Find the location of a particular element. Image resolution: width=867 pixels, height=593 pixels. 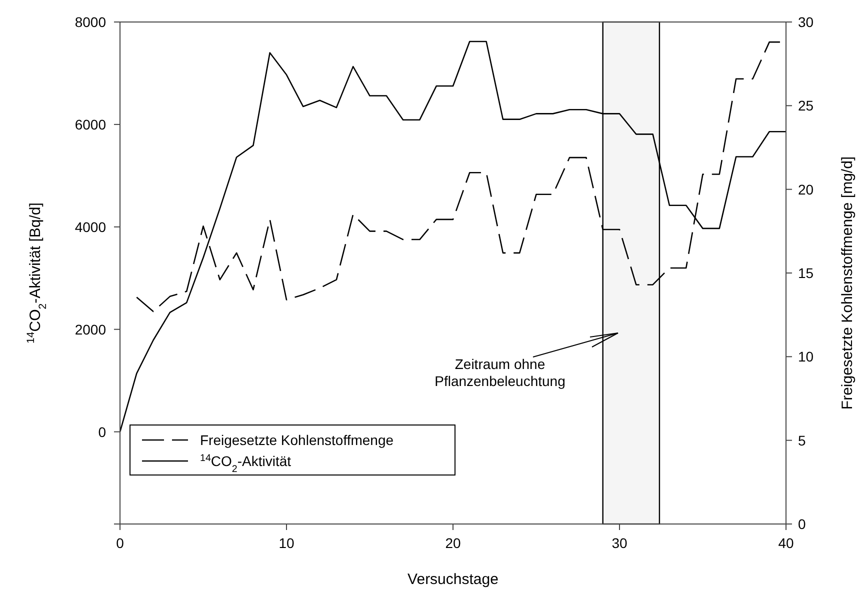

x-tick-label: 30 is located at coordinates (620, 543).